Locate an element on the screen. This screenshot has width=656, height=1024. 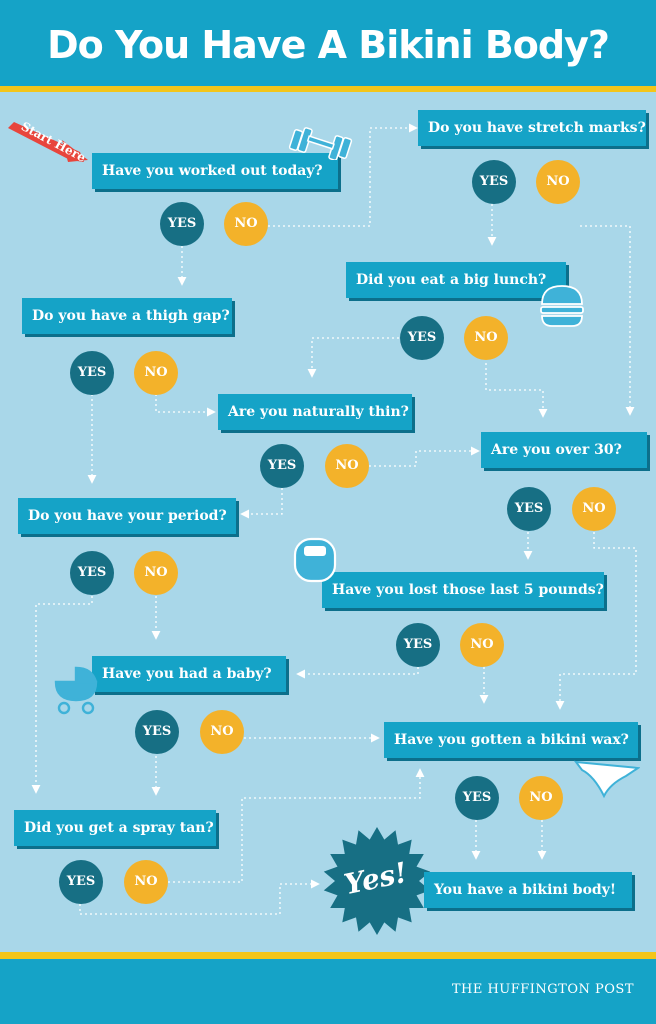
result-box: You have a bikini body! is located at coordinates (528, 890).